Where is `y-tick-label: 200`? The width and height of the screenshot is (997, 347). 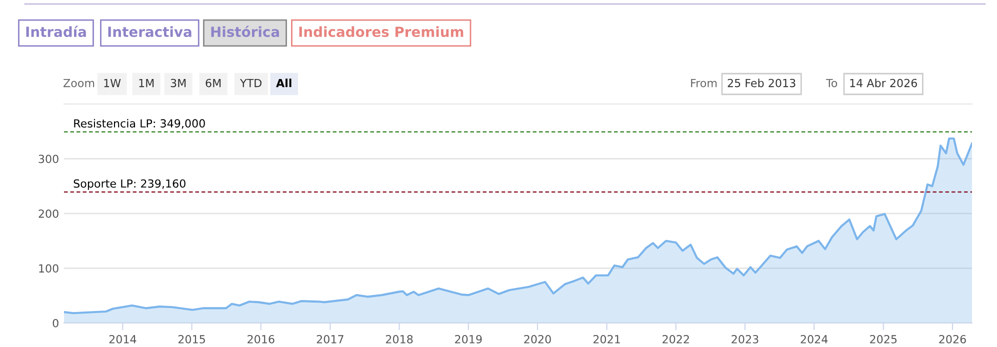 y-tick-label: 200 is located at coordinates (48, 213).